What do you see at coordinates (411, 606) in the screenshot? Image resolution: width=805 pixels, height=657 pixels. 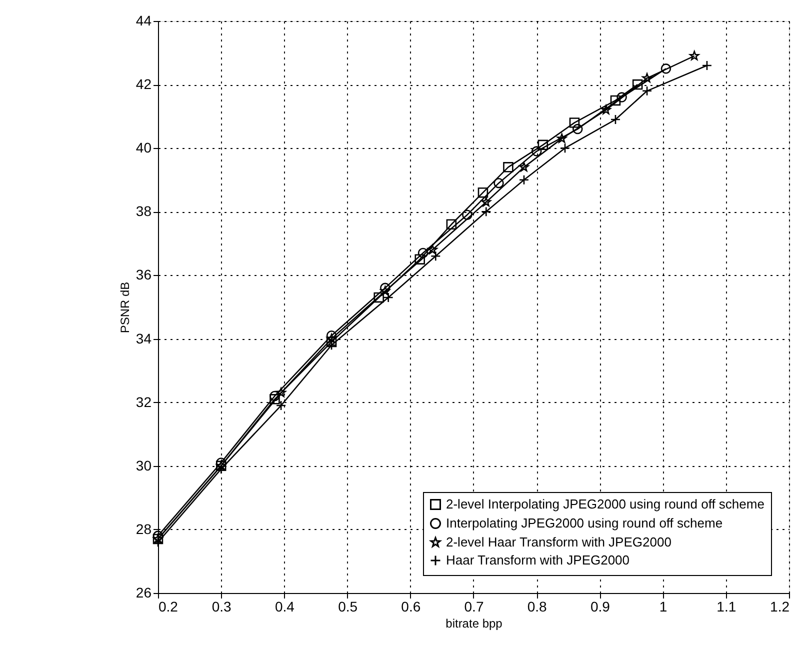 I see `x-tick-label: 0.6` at bounding box center [411, 606].